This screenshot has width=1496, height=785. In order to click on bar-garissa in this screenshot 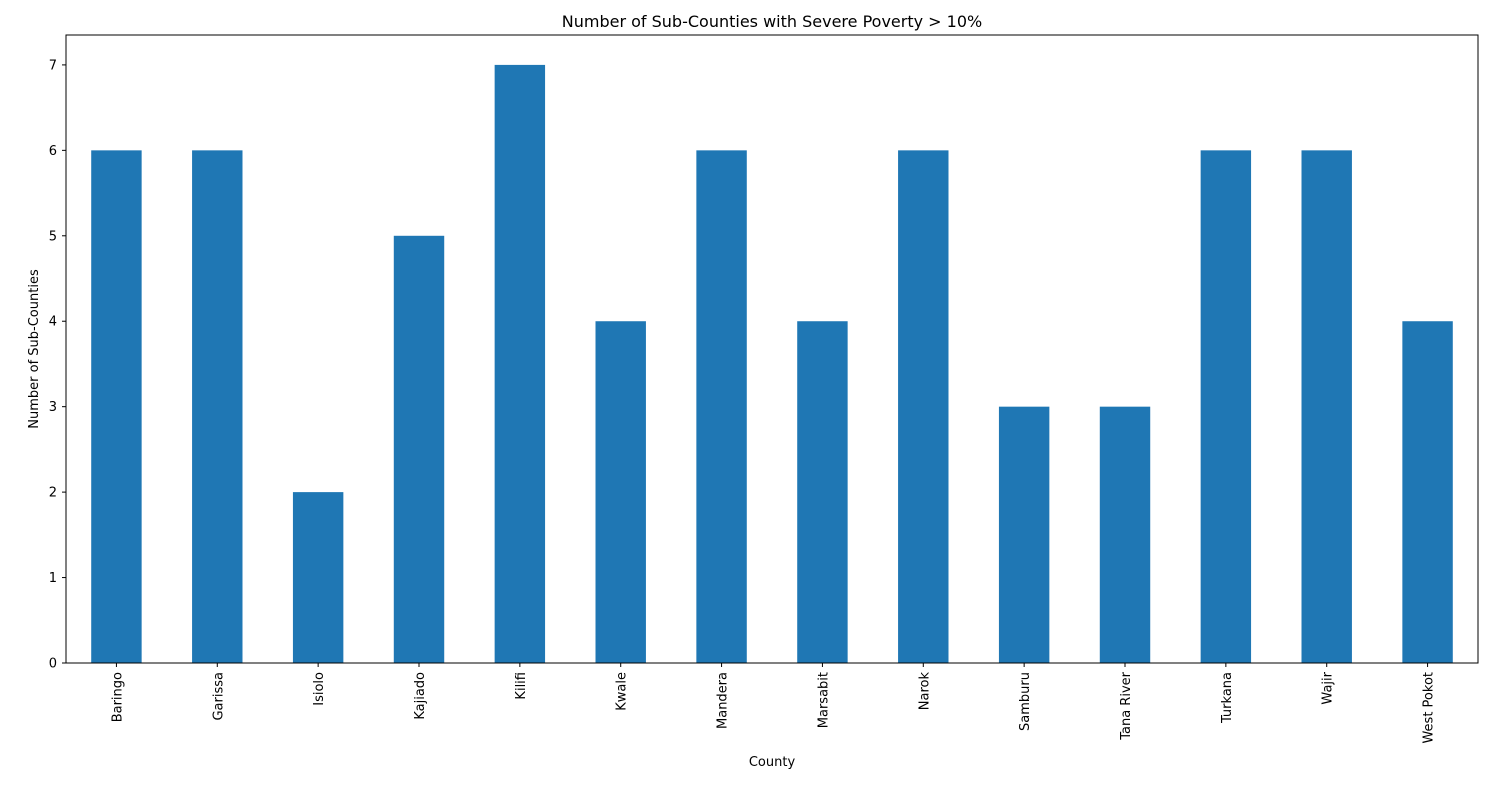, I will do `click(217, 407)`.